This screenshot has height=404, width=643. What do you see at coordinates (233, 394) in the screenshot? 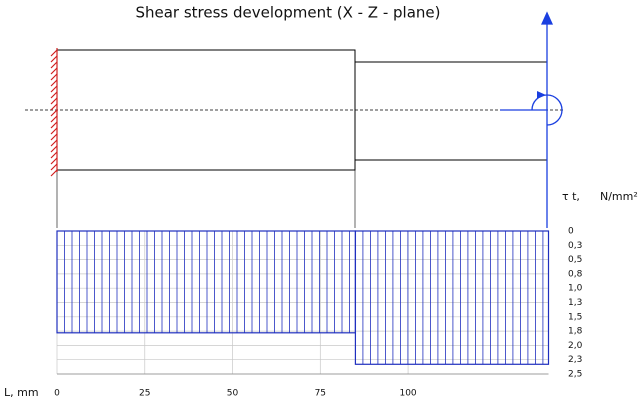
I see `x-tick-label: 50` at bounding box center [233, 394].